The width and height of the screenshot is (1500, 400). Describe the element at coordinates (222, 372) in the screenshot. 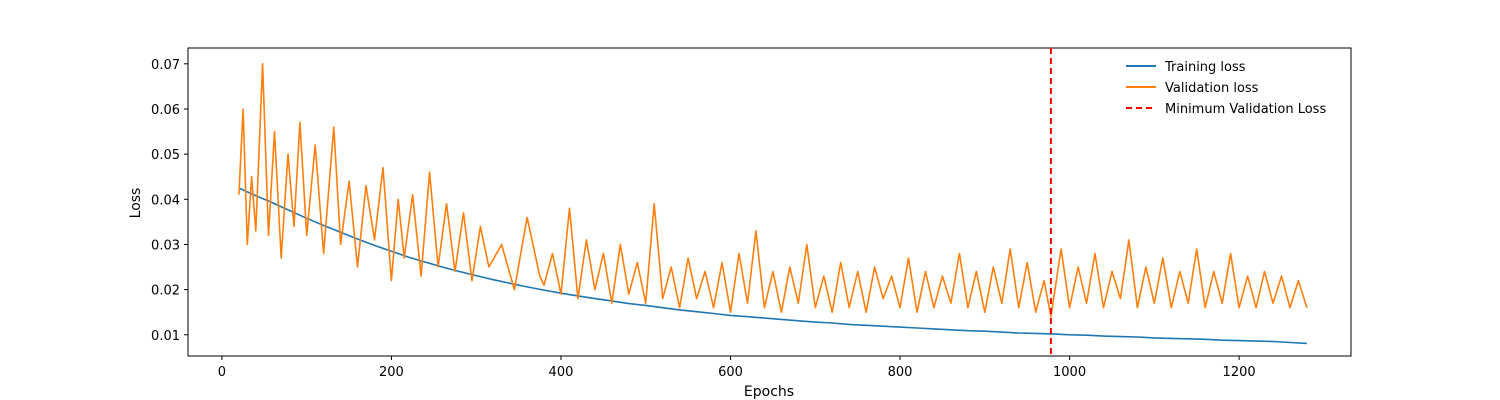

I see `x-tick-label: 0` at that location.